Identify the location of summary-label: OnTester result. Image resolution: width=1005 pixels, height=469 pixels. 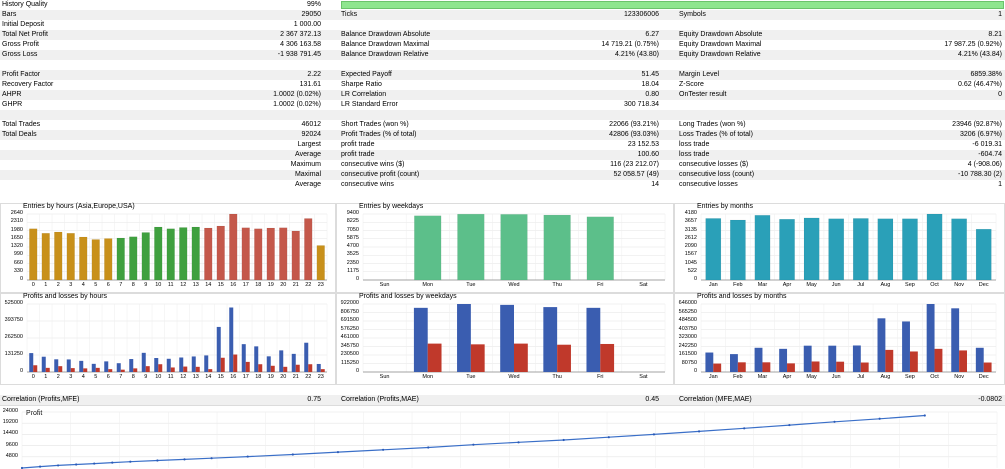
(703, 94).